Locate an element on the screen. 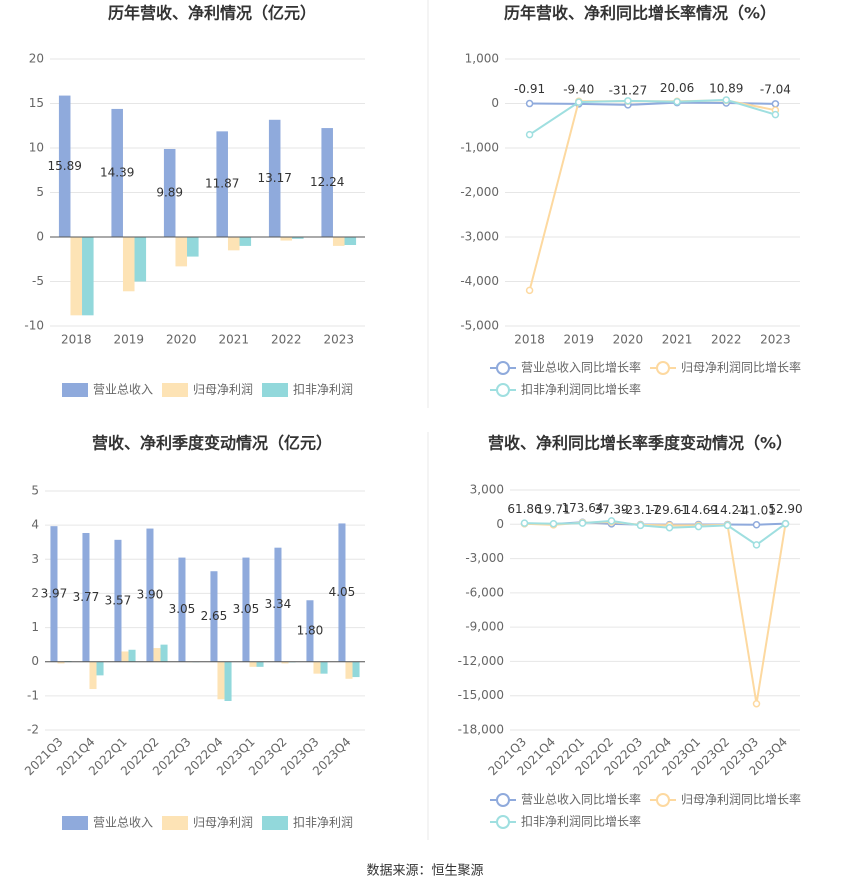  data-label: -0.91 is located at coordinates (529, 89).